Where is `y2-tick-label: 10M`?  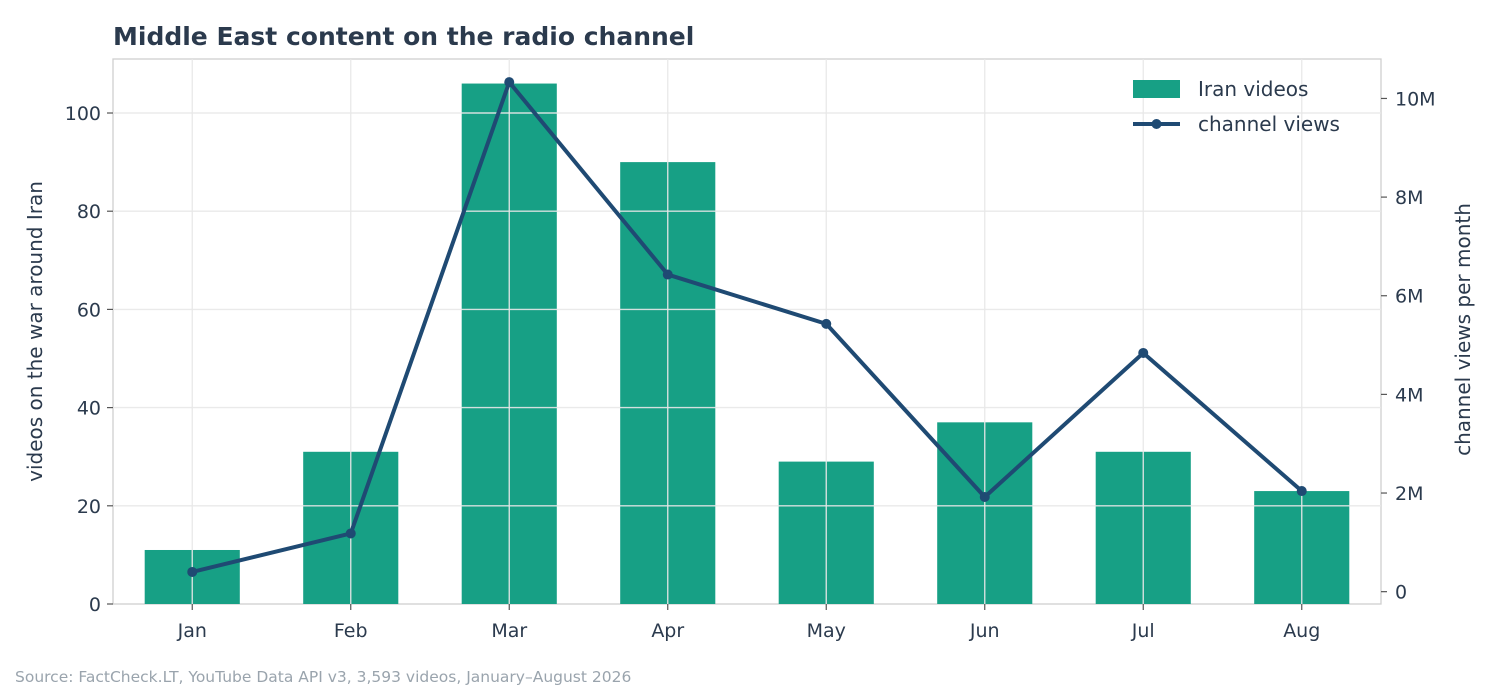 y2-tick-label: 10M is located at coordinates (1415, 99).